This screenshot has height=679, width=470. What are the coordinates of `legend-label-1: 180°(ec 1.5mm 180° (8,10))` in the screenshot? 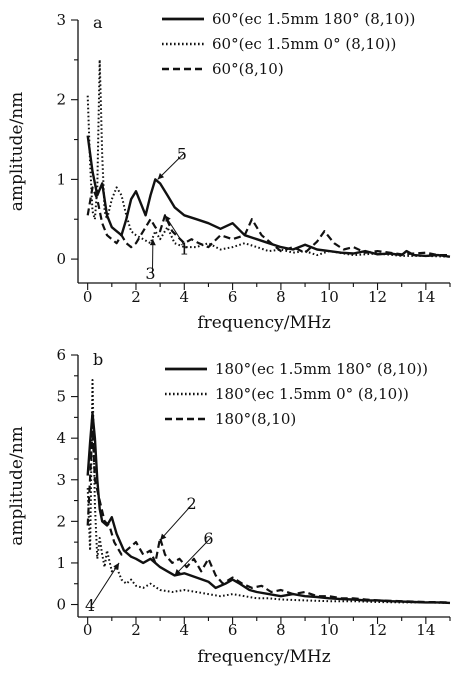 It's located at (321, 369).